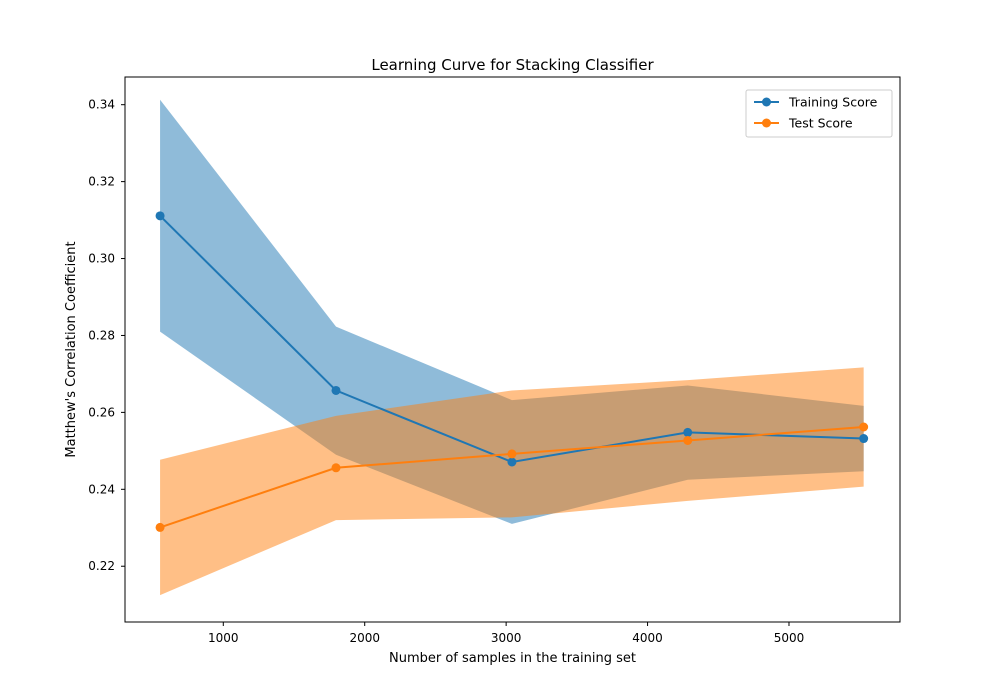  What do you see at coordinates (833, 102) in the screenshot?
I see `legend-label-training-score: Training Score` at bounding box center [833, 102].